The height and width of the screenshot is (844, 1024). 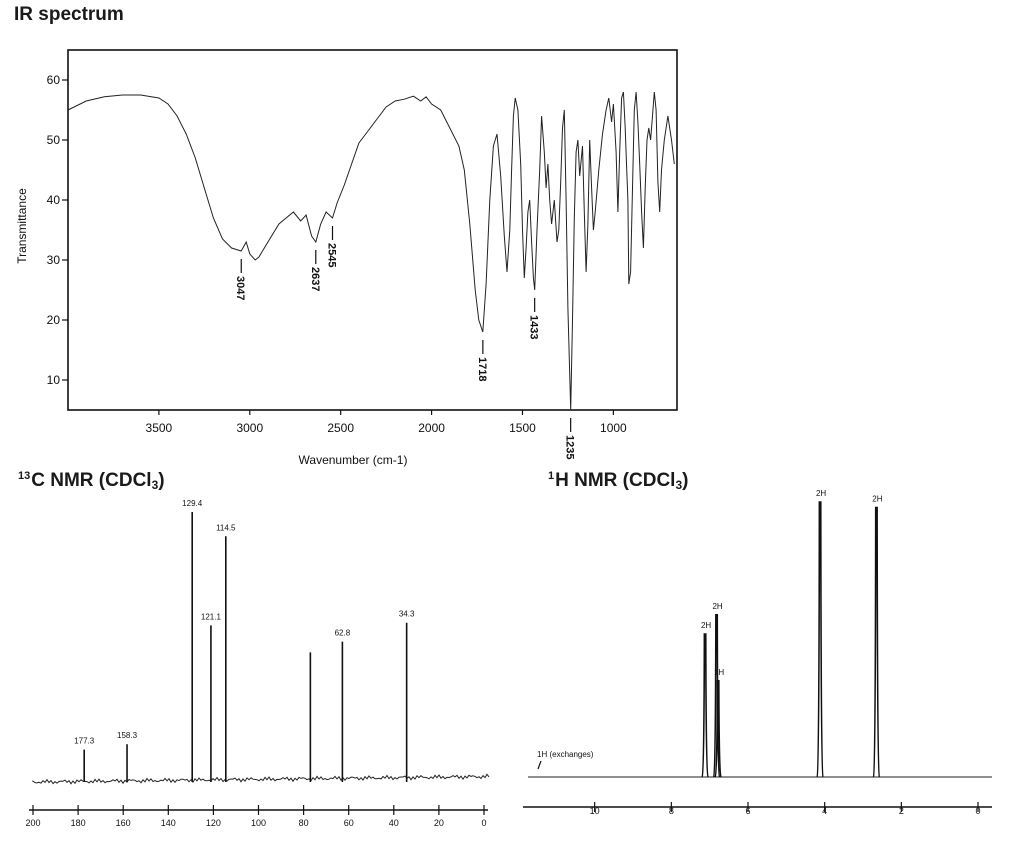 What do you see at coordinates (192, 503) in the screenshot?
I see `c13-peak-label: 129.4` at bounding box center [192, 503].